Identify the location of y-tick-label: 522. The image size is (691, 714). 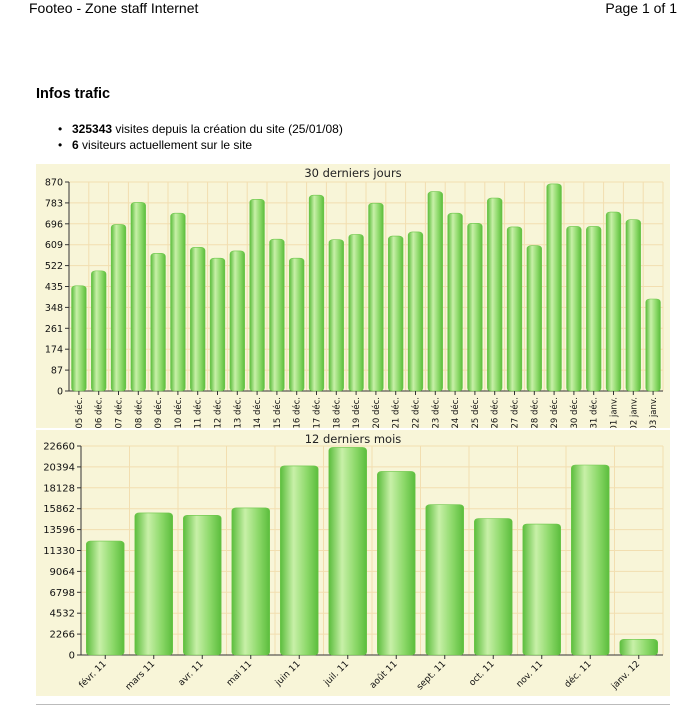
(54, 266).